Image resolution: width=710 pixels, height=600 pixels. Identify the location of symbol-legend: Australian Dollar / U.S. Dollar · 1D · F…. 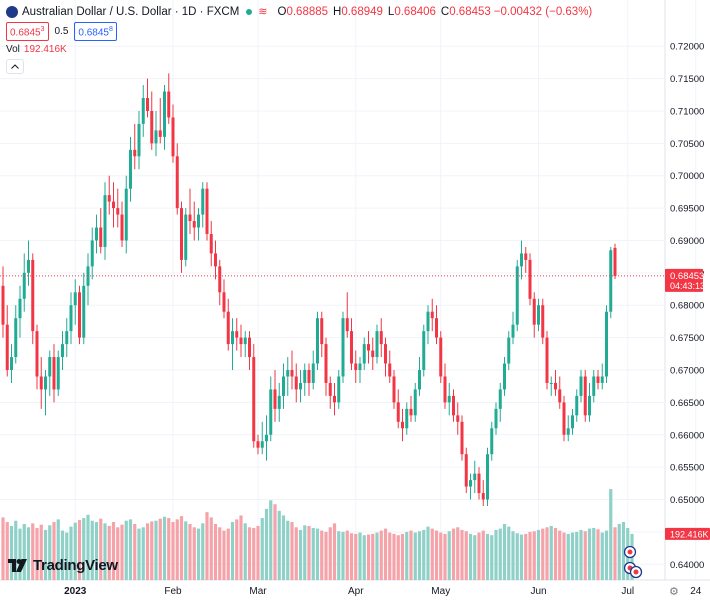
(300, 11).